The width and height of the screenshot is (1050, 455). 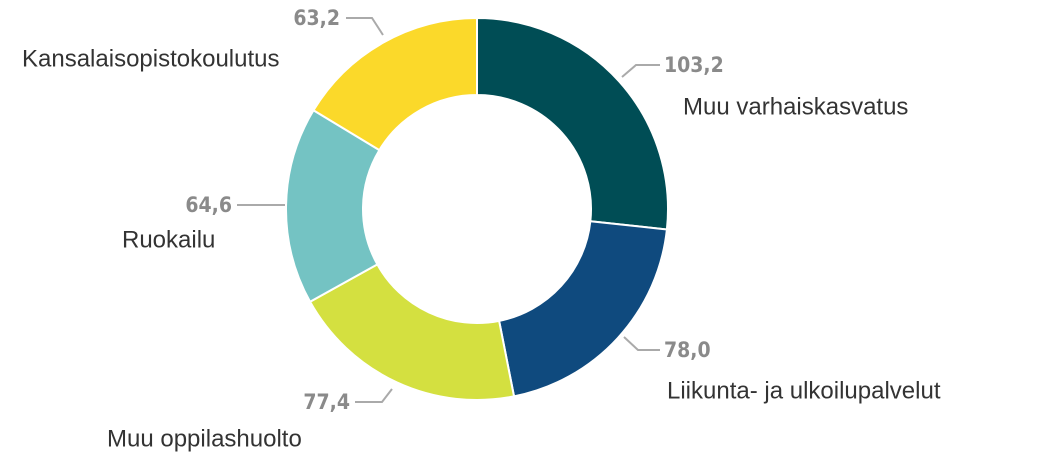 I want to click on category-label: Muu varhaiskasvatus, so click(x=795, y=106).